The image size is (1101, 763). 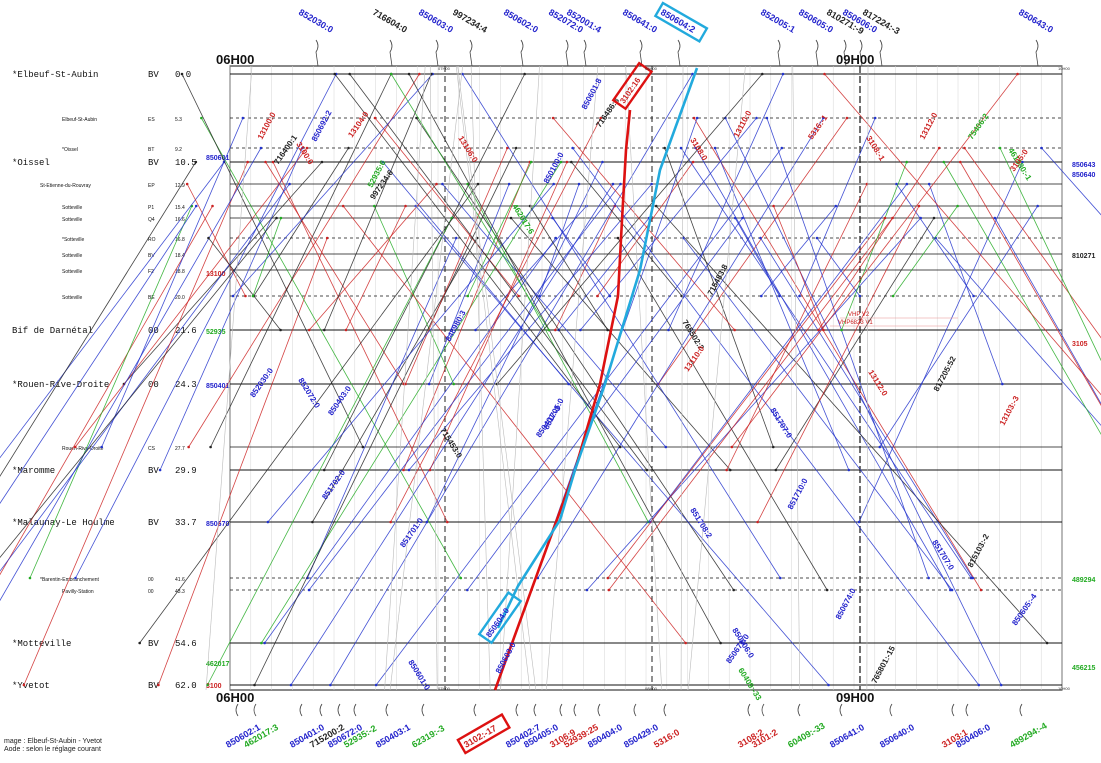 What do you see at coordinates (554, 167) in the screenshot?
I see `inline-train-label: 850100:0` at bounding box center [554, 167].